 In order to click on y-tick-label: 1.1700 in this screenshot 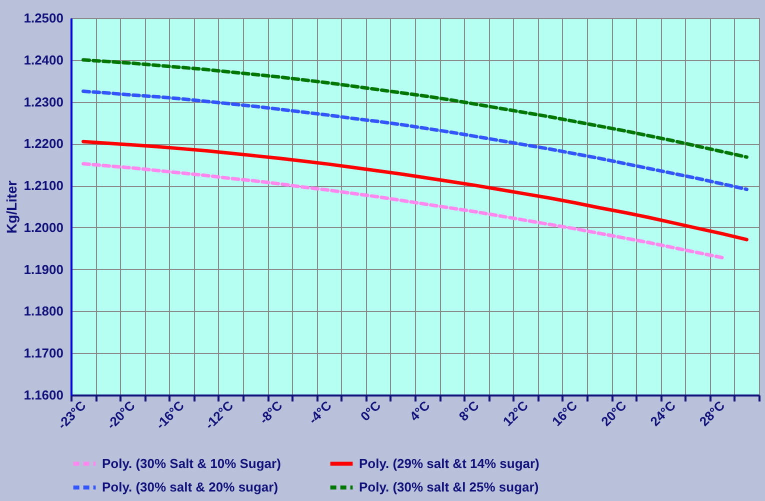, I will do `click(44, 353)`.